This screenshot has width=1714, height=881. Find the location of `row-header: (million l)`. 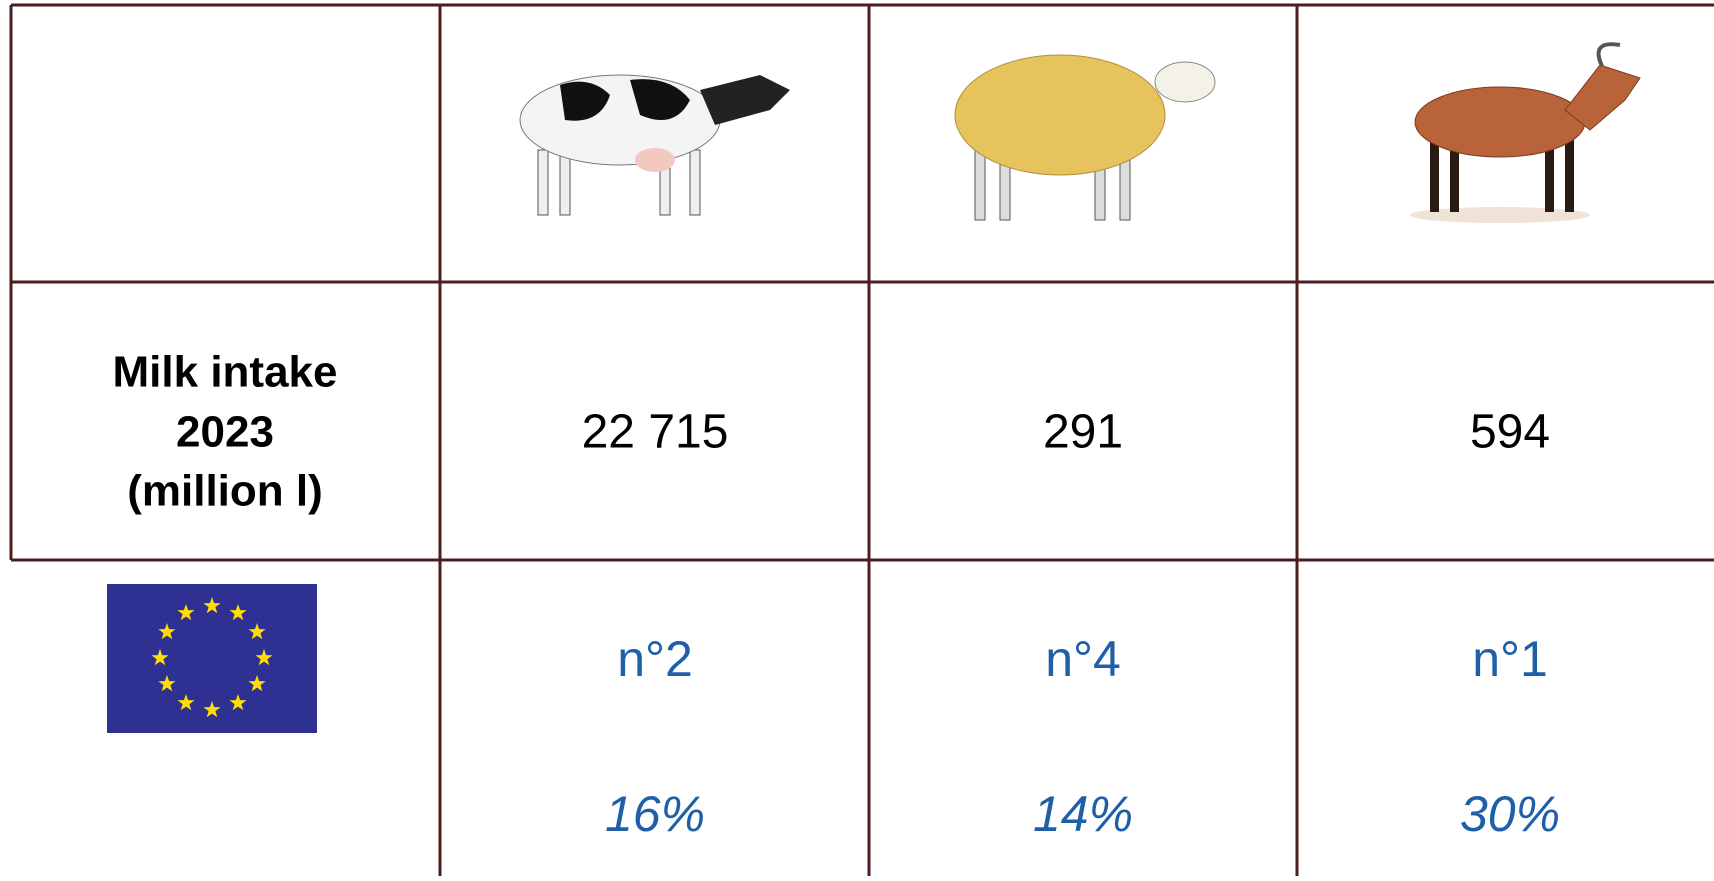

row-header: (million l) is located at coordinates (225, 491).